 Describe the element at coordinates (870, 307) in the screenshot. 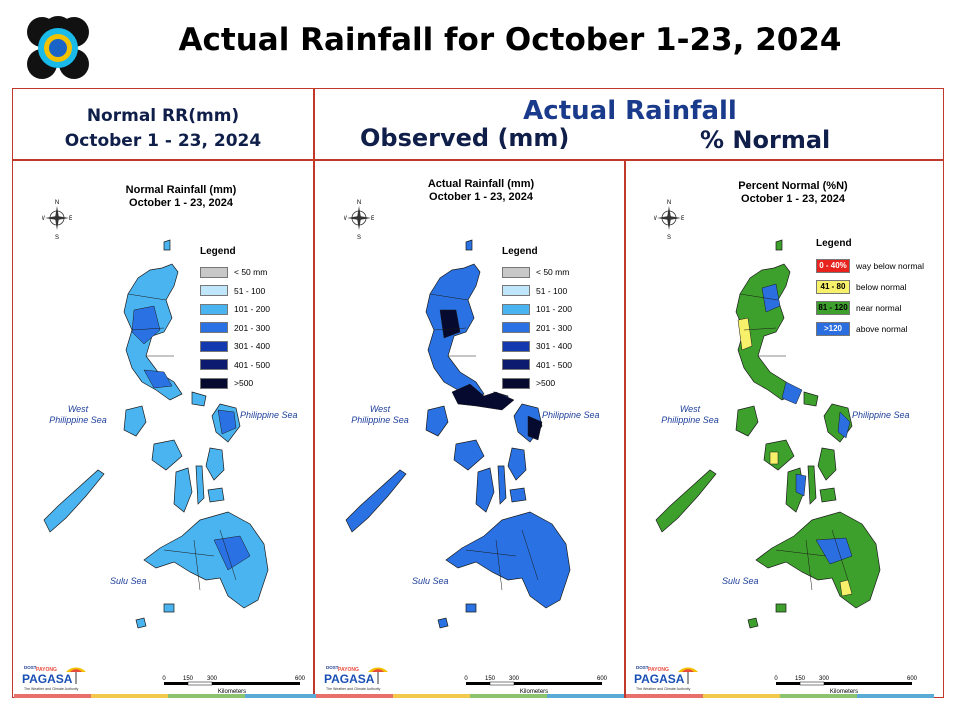

I see `legend-item: 81 - 120 near normal` at that location.